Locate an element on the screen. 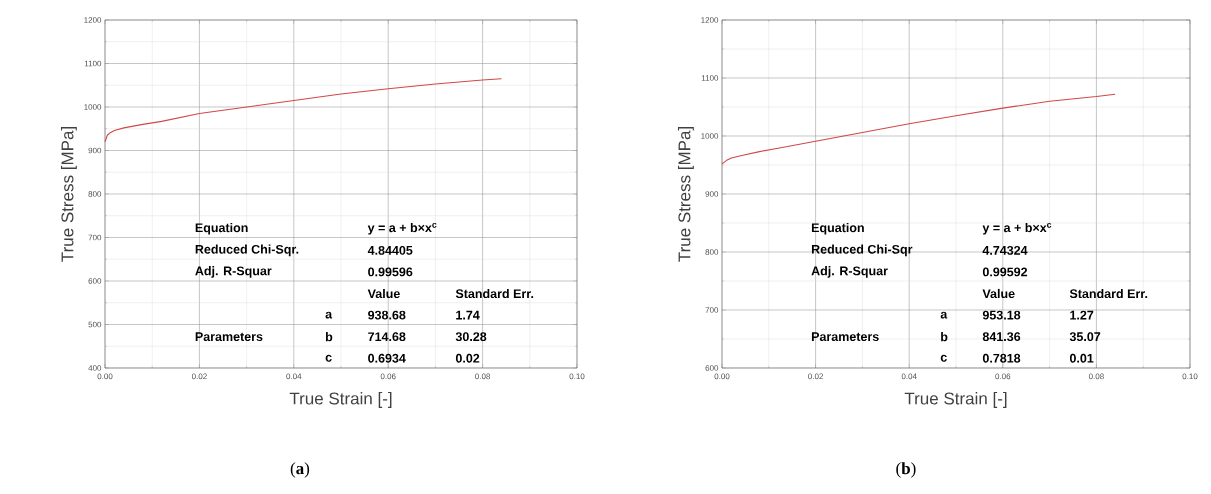 This screenshot has height=494, width=1211. annotation: 938.68 is located at coordinates (387, 315).